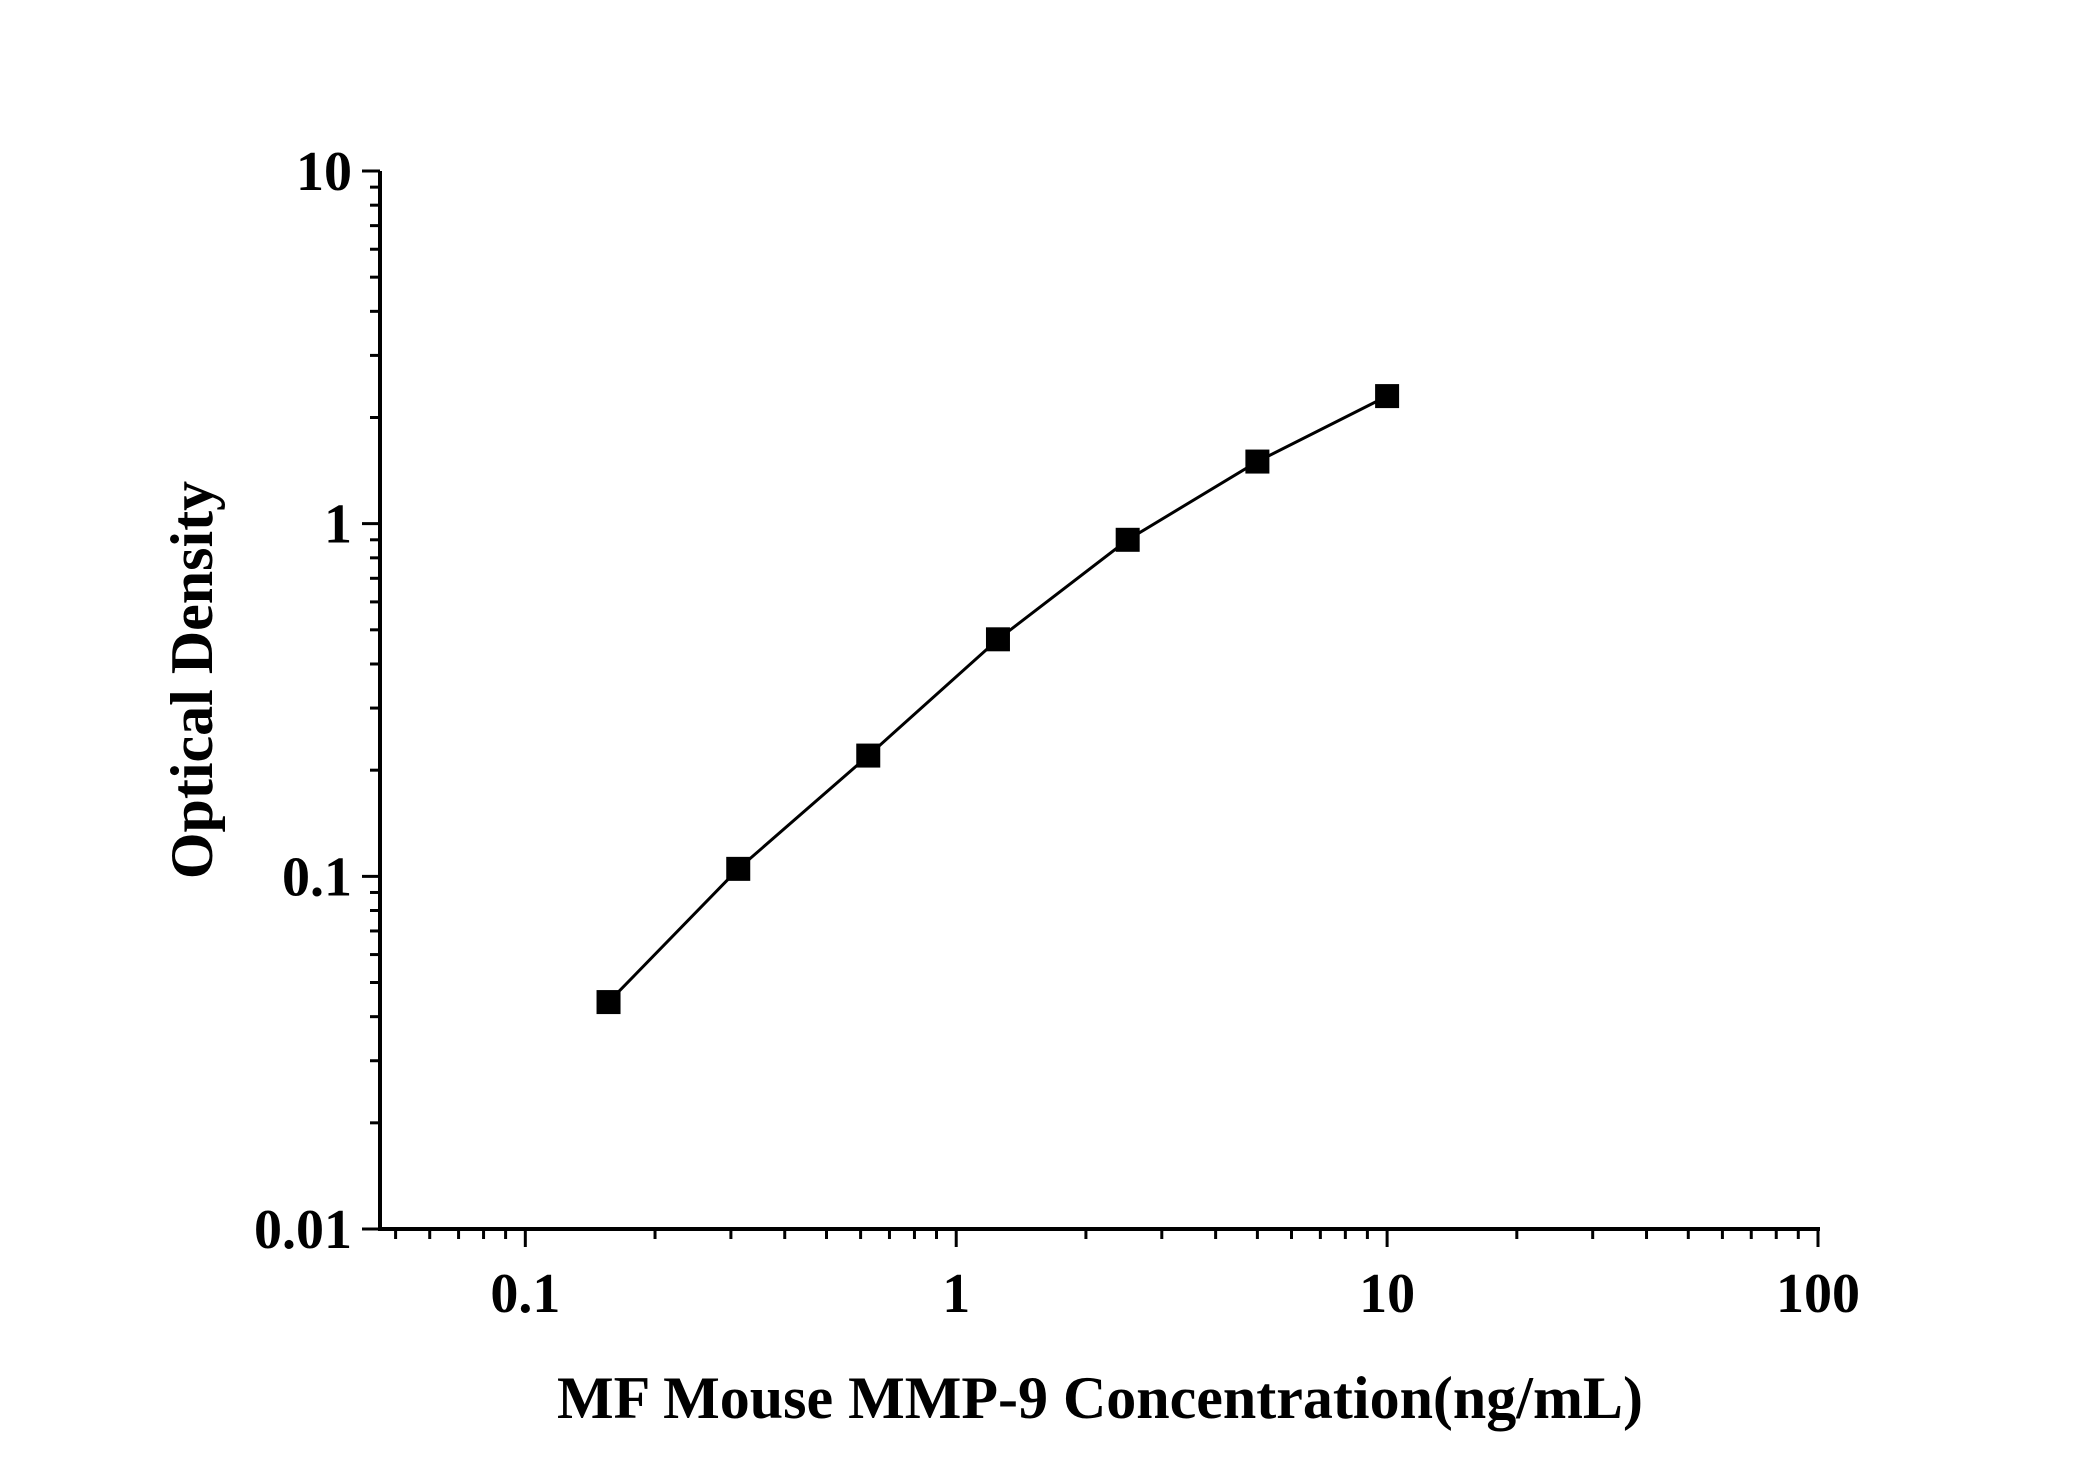 This screenshot has height=1467, width=2100. I want to click on y-axis-title: Optical Density, so click(192, 680).